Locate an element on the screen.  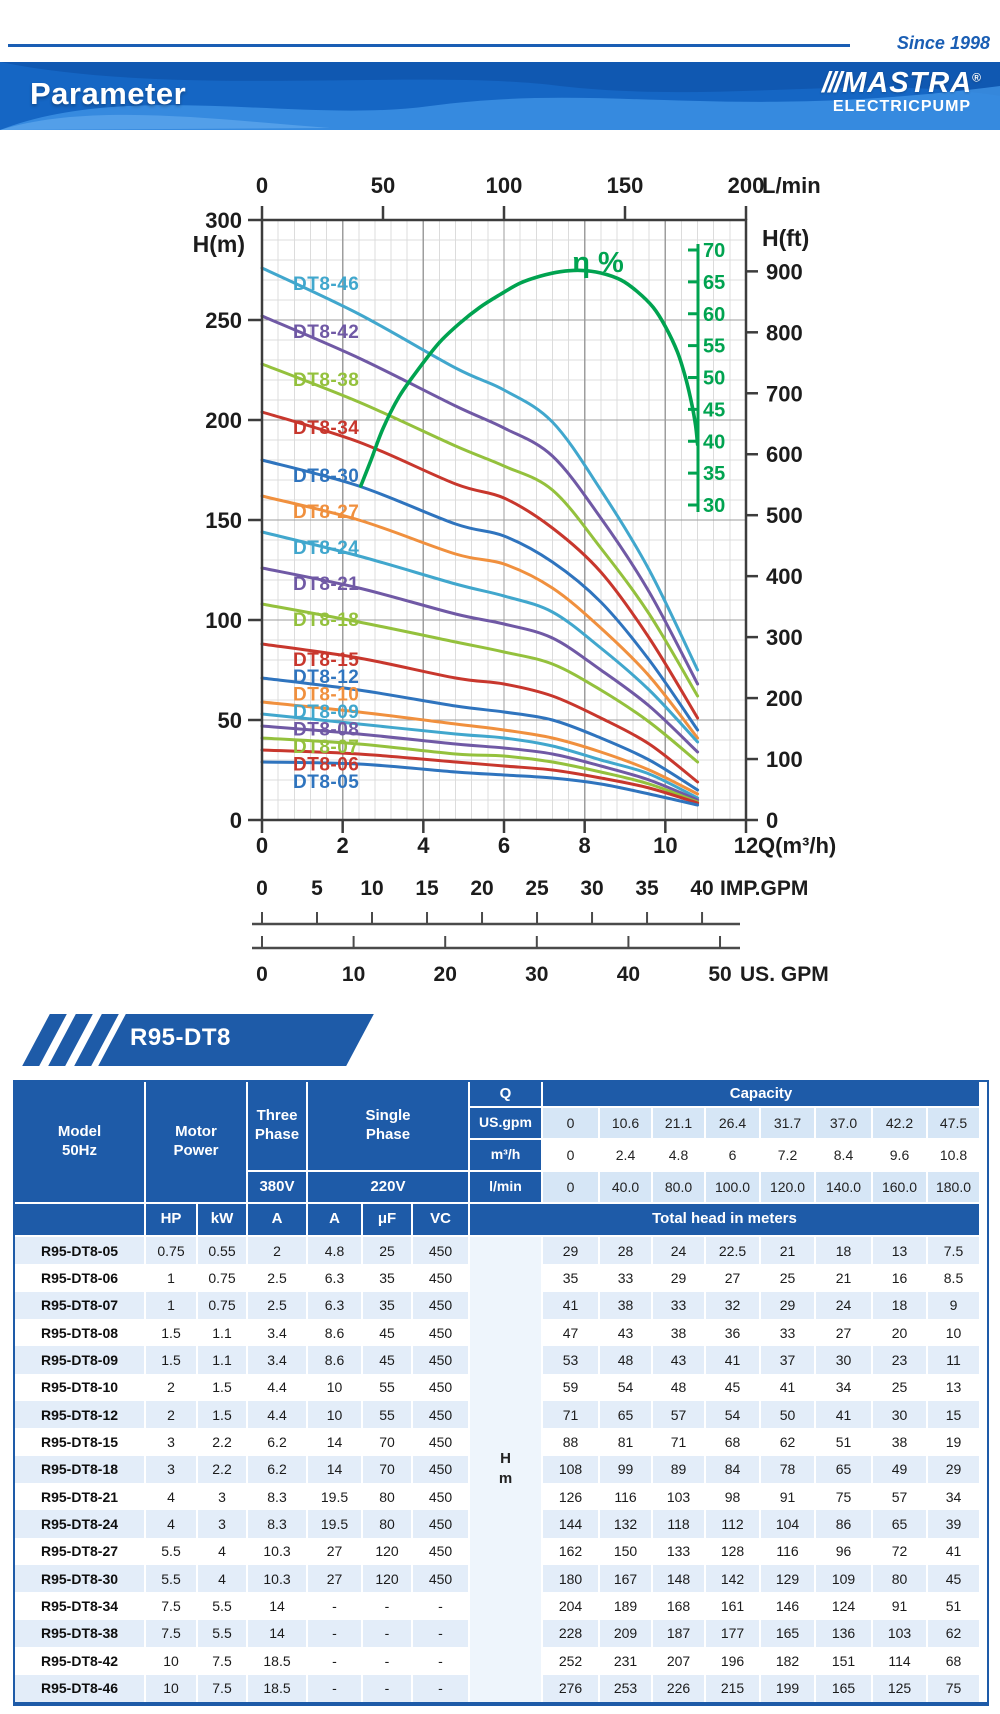
curve-label-DT8-24: DT8-24 is located at coordinates (326, 548).